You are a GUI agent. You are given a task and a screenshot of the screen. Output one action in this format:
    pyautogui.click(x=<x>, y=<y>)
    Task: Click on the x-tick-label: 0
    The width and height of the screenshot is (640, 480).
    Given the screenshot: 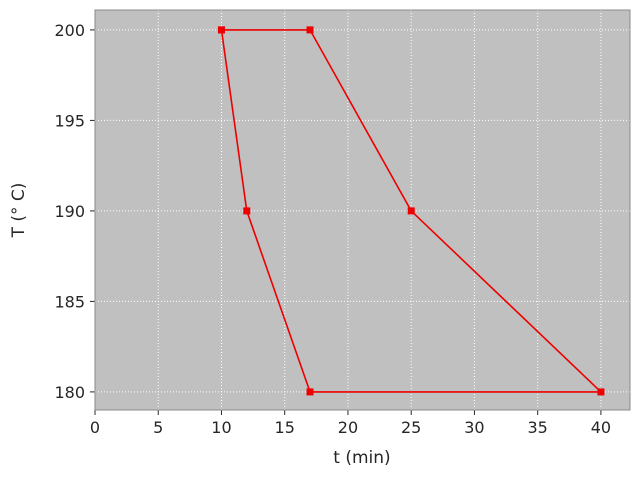 What is the action you would take?
    pyautogui.click(x=95, y=427)
    